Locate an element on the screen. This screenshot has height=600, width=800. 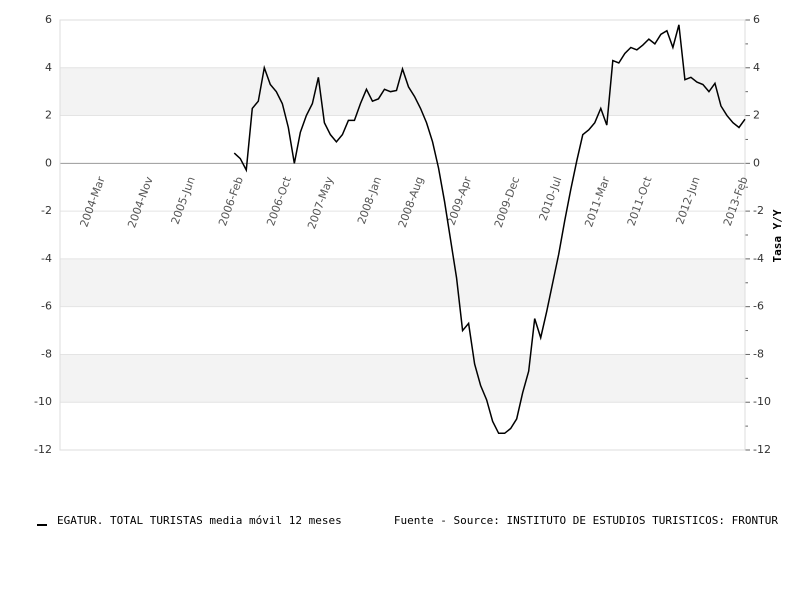
y-tick-label: -12 is located at coordinates (43, 449).